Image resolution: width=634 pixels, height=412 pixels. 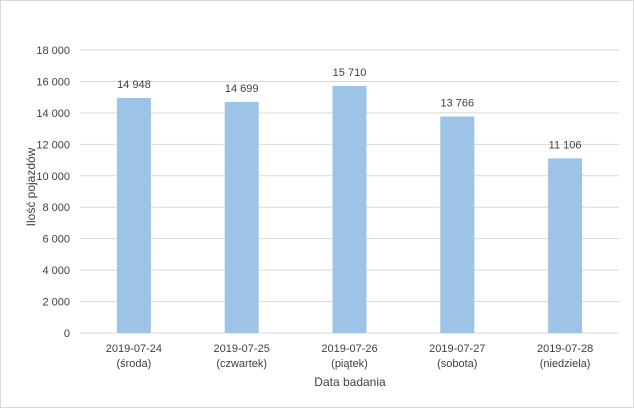 What do you see at coordinates (241, 364) in the screenshot?
I see `x-tick-label-day: (czwartek)` at bounding box center [241, 364].